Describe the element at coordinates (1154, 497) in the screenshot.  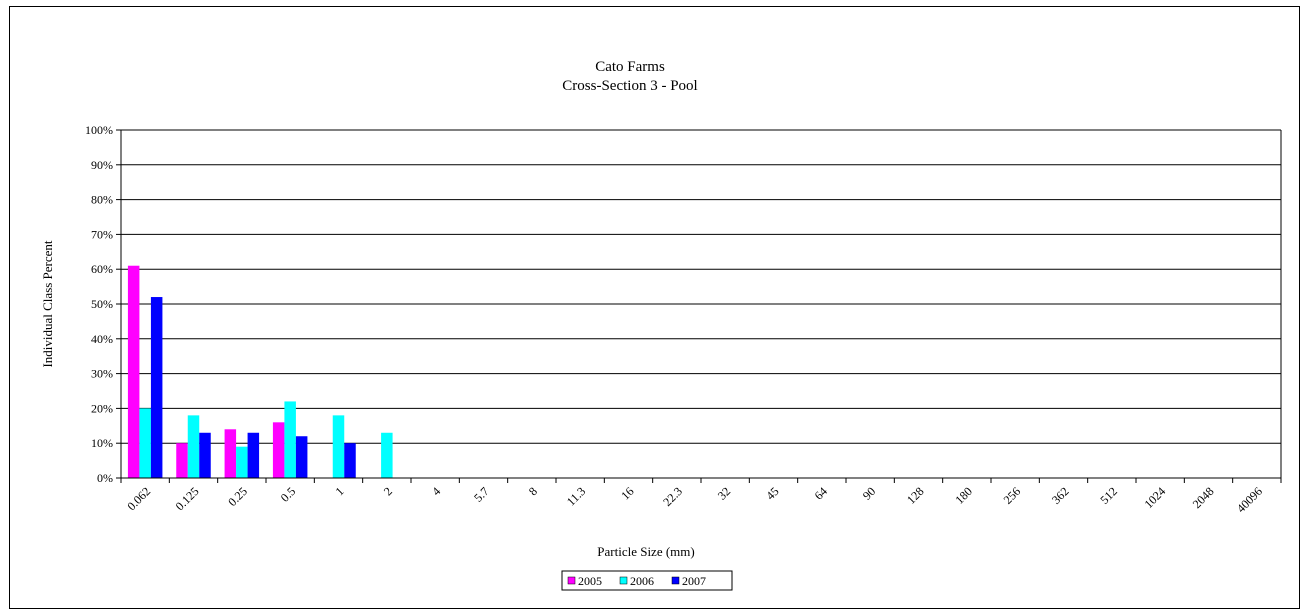
I see `x-tick-label: 1024` at that location.